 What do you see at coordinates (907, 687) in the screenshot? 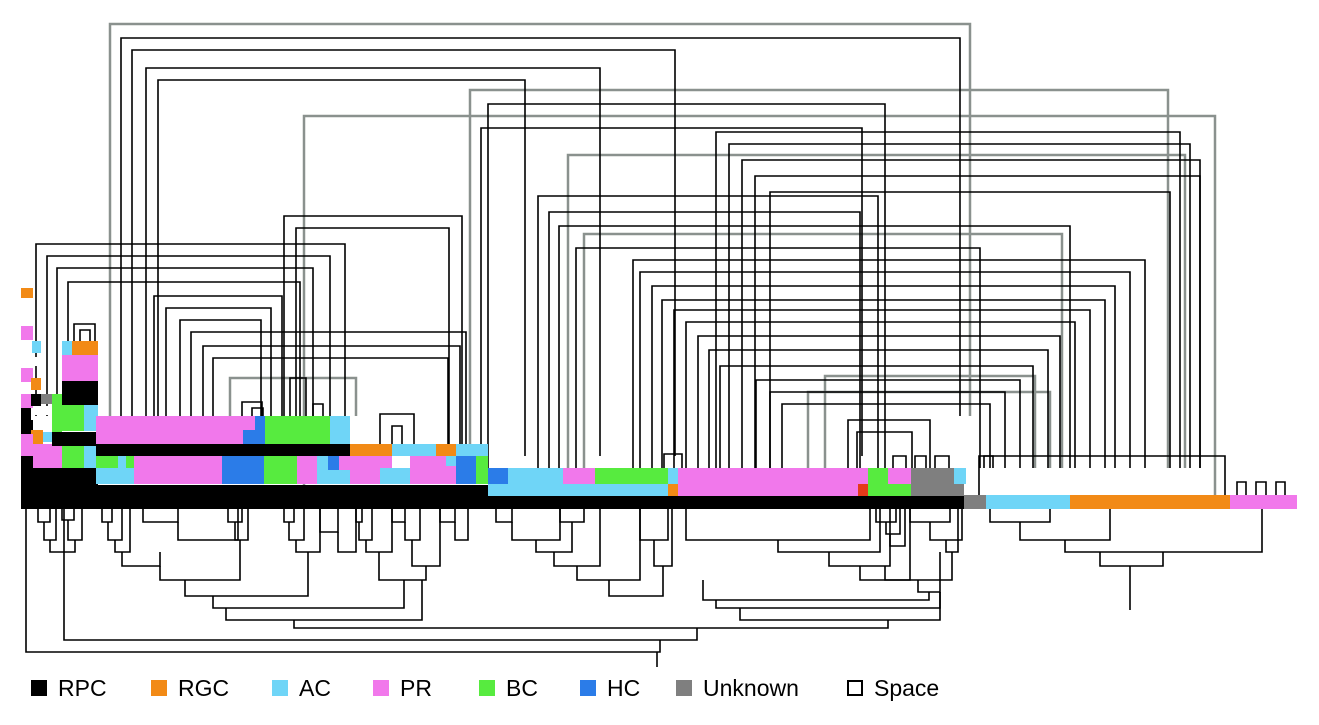
I see `legend-label-space: Space` at bounding box center [907, 687].